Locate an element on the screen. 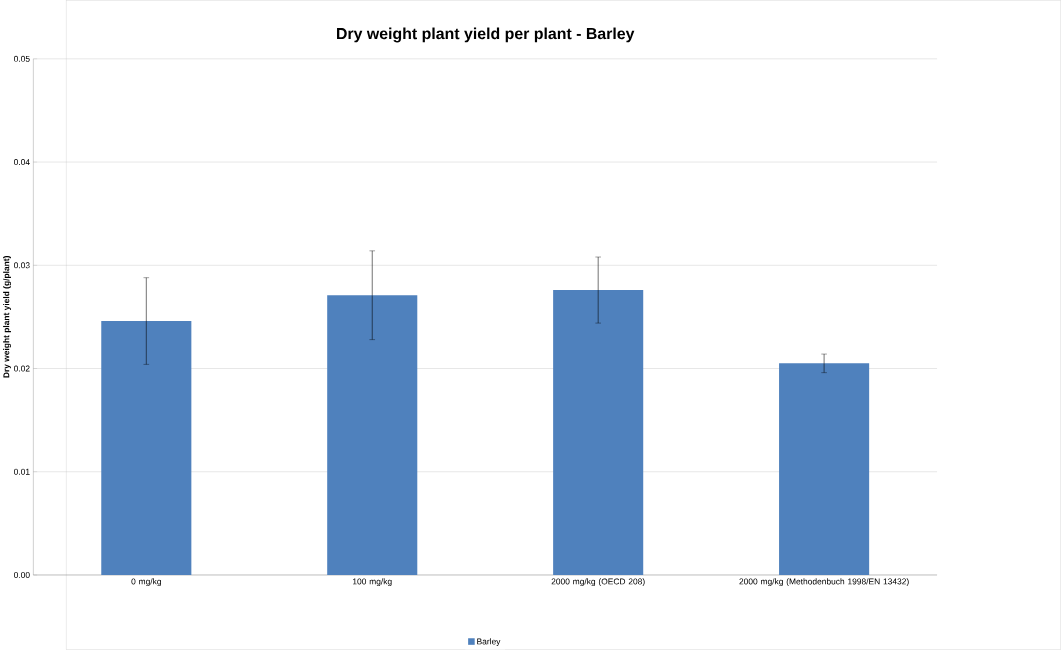 The image size is (1061, 650). y-tick-label: 0.05 is located at coordinates (21, 58).